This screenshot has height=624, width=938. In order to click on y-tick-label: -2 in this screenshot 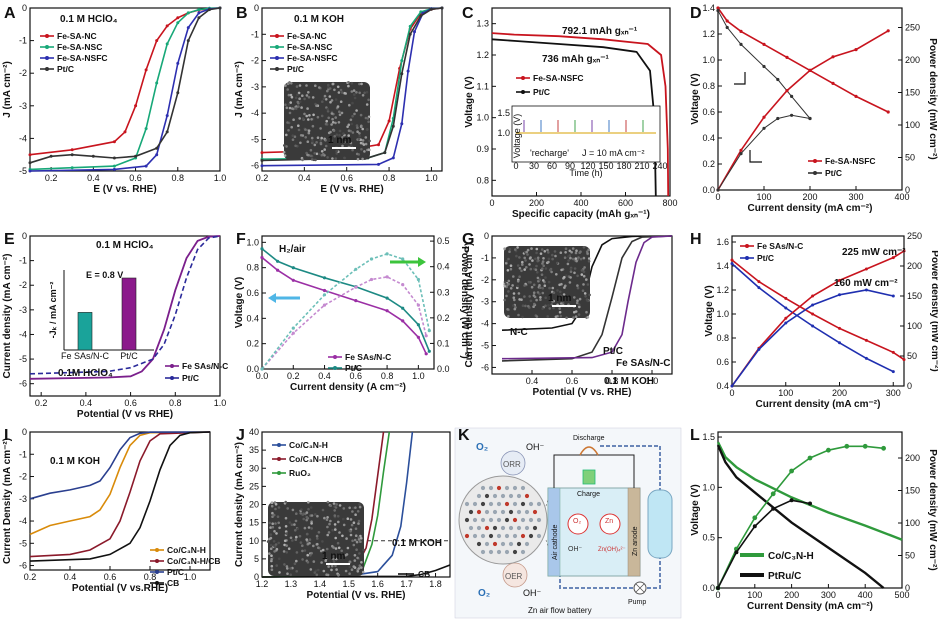, I will do `click(23, 477)`.